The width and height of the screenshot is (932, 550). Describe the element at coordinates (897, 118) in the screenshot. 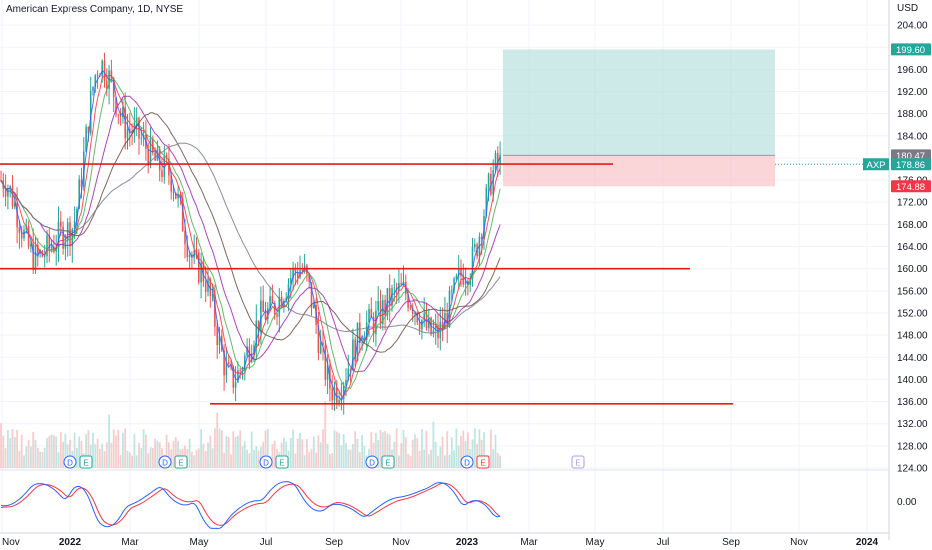

I see `price-labels: 199.60 180.47 AXP 178.86 174.88` at that location.